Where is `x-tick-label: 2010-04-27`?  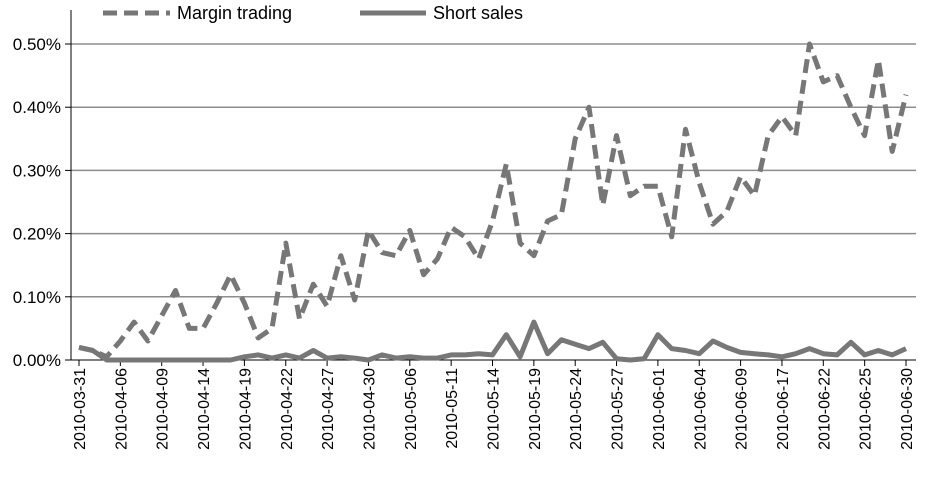
x-tick-label: 2010-04-27 is located at coordinates (328, 409).